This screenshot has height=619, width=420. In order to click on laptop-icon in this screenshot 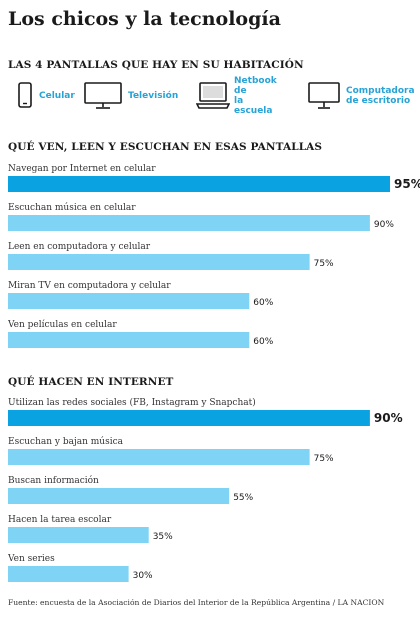, I will do `click(213, 95)`.